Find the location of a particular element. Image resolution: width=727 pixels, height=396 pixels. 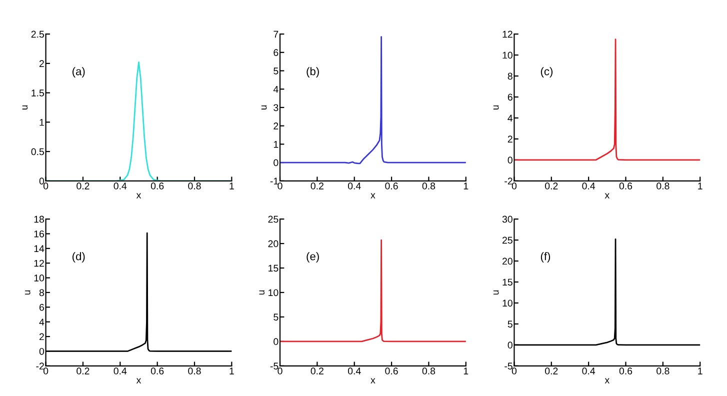

y-tick-label: 1.5 is located at coordinates (38, 93).